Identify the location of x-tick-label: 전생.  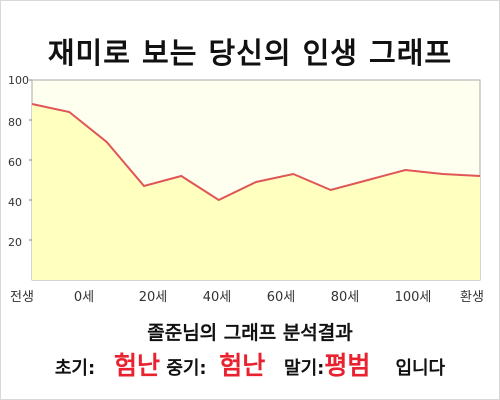
(22, 297).